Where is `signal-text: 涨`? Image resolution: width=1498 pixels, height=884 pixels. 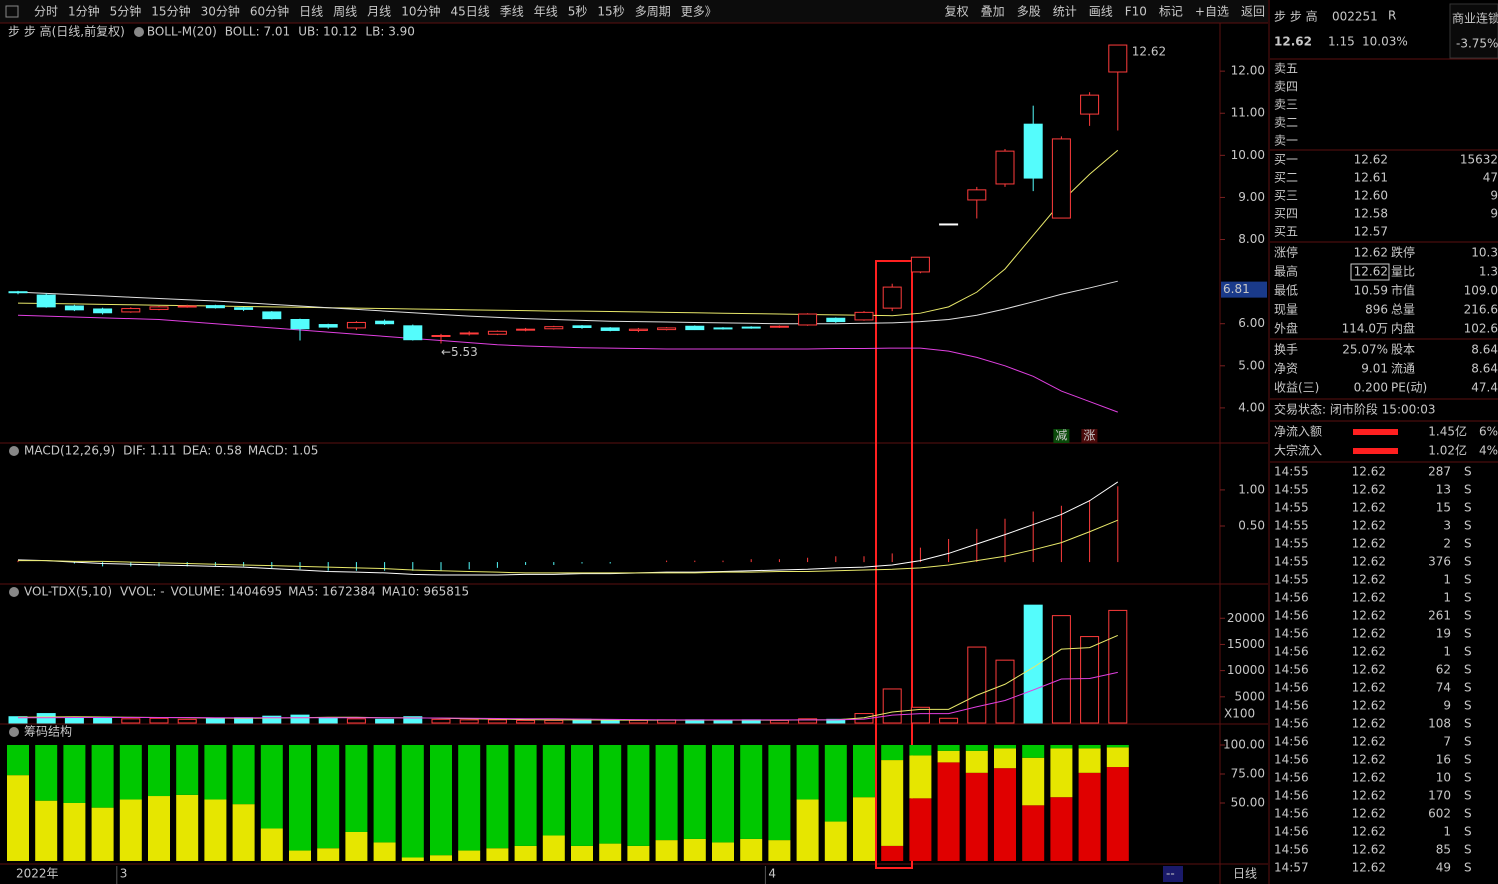 signal-text: 涨 is located at coordinates (1089, 435).